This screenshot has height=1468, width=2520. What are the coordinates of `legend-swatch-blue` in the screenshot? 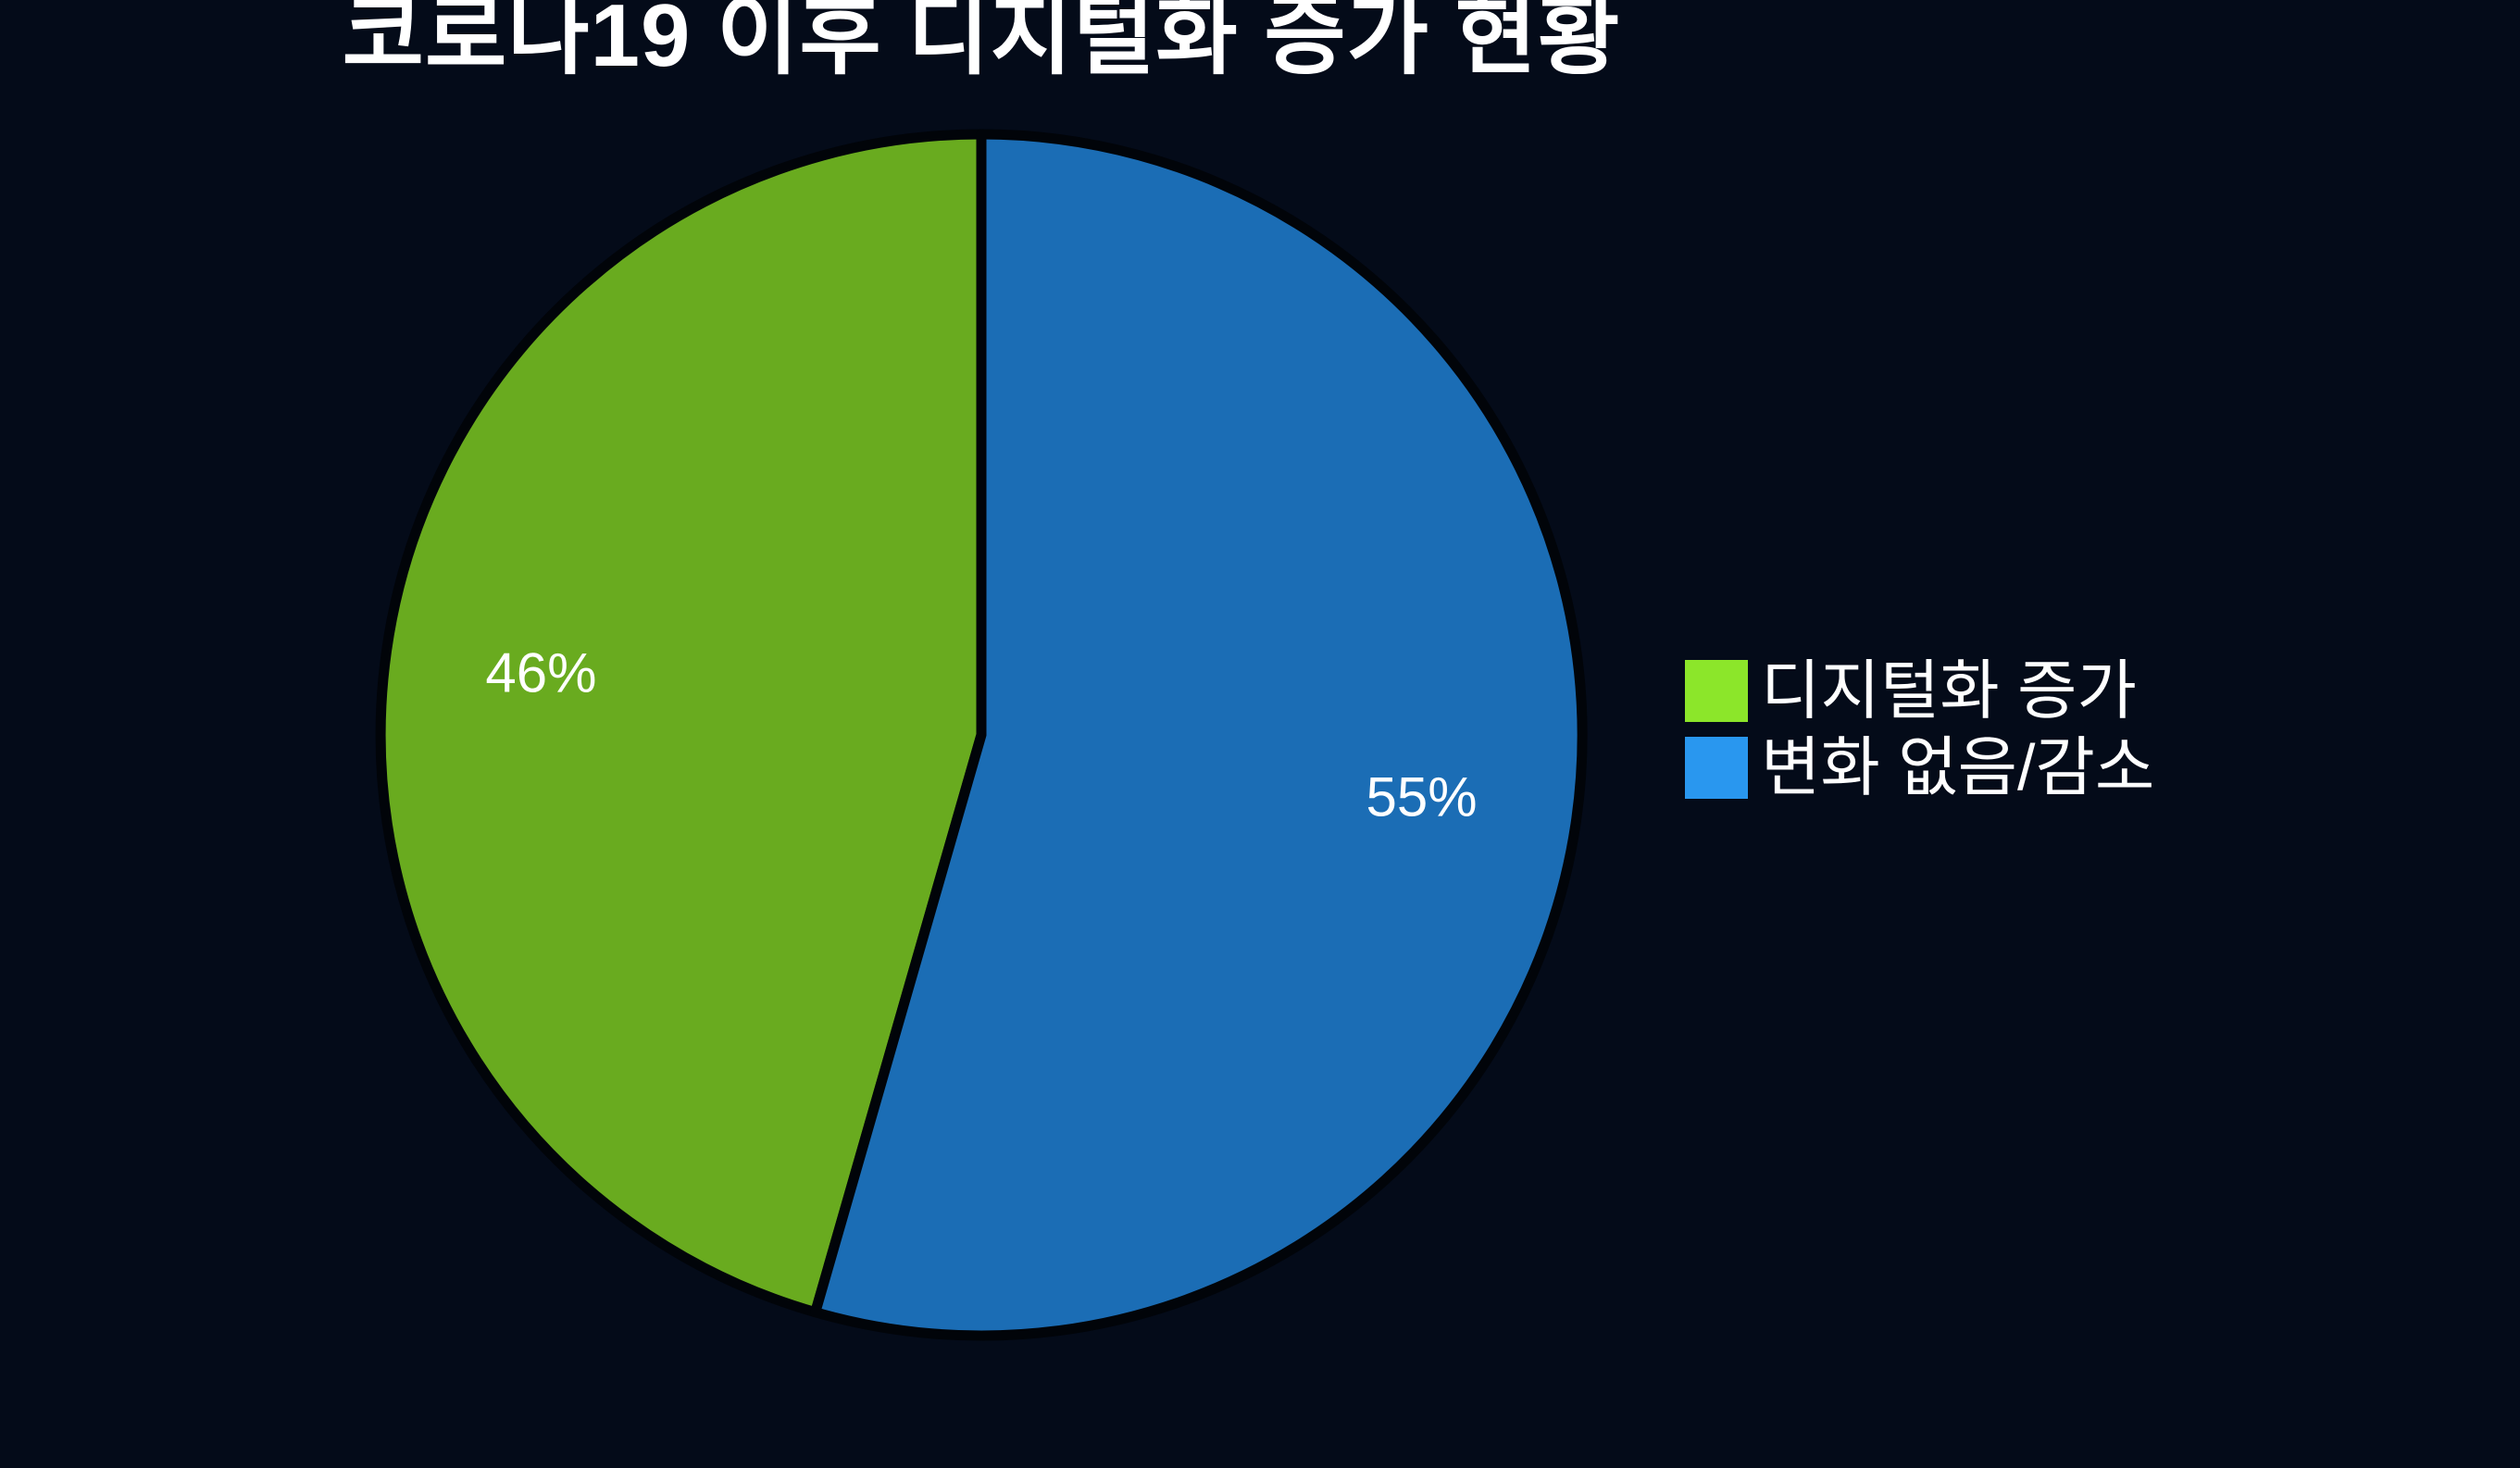 It's located at (1716, 767).